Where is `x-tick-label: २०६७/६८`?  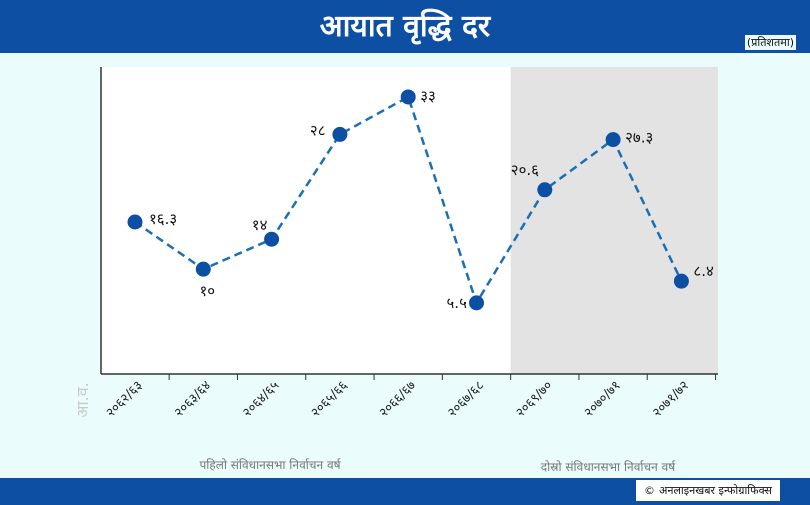 x-tick-label: २०६७/६८ is located at coordinates (466, 399).